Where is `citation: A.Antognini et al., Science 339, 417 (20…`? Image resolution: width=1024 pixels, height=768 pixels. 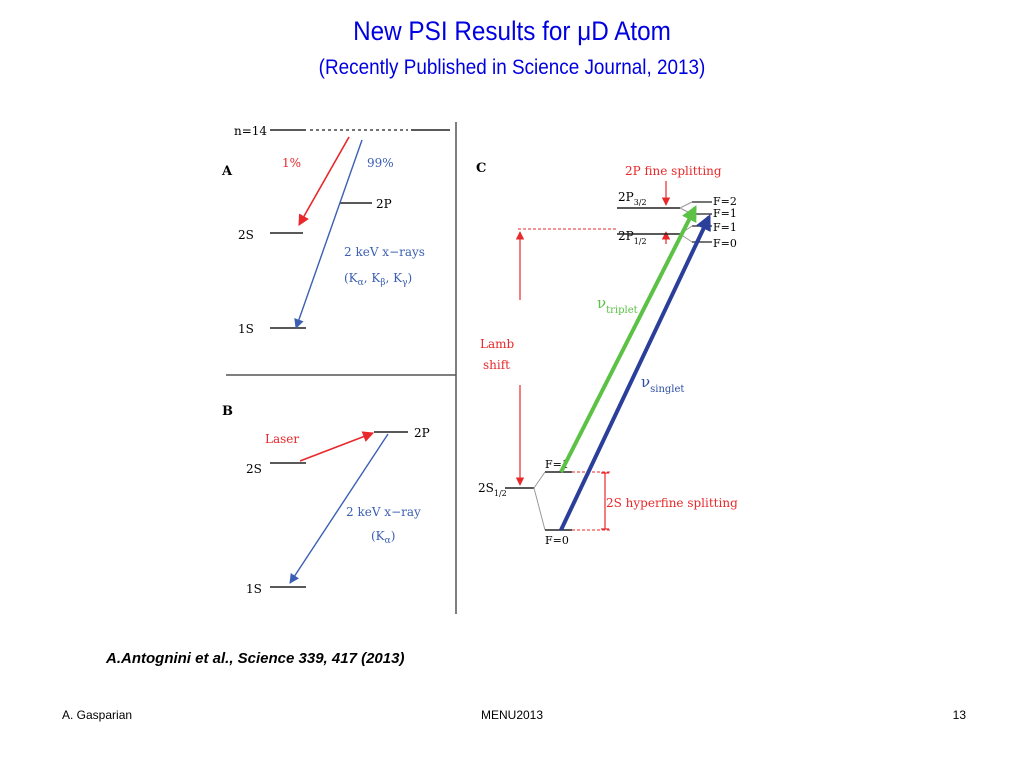
citation: A.Antognini et al., Science 339, 417 (20… is located at coordinates (255, 658).